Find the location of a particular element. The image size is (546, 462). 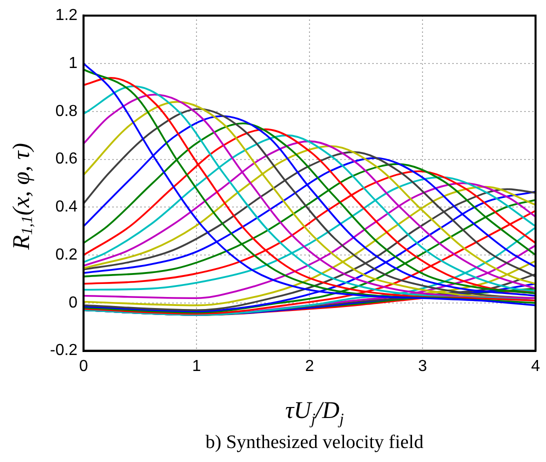

text: b) Synthesized velocity field is located at coordinates (314, 443).